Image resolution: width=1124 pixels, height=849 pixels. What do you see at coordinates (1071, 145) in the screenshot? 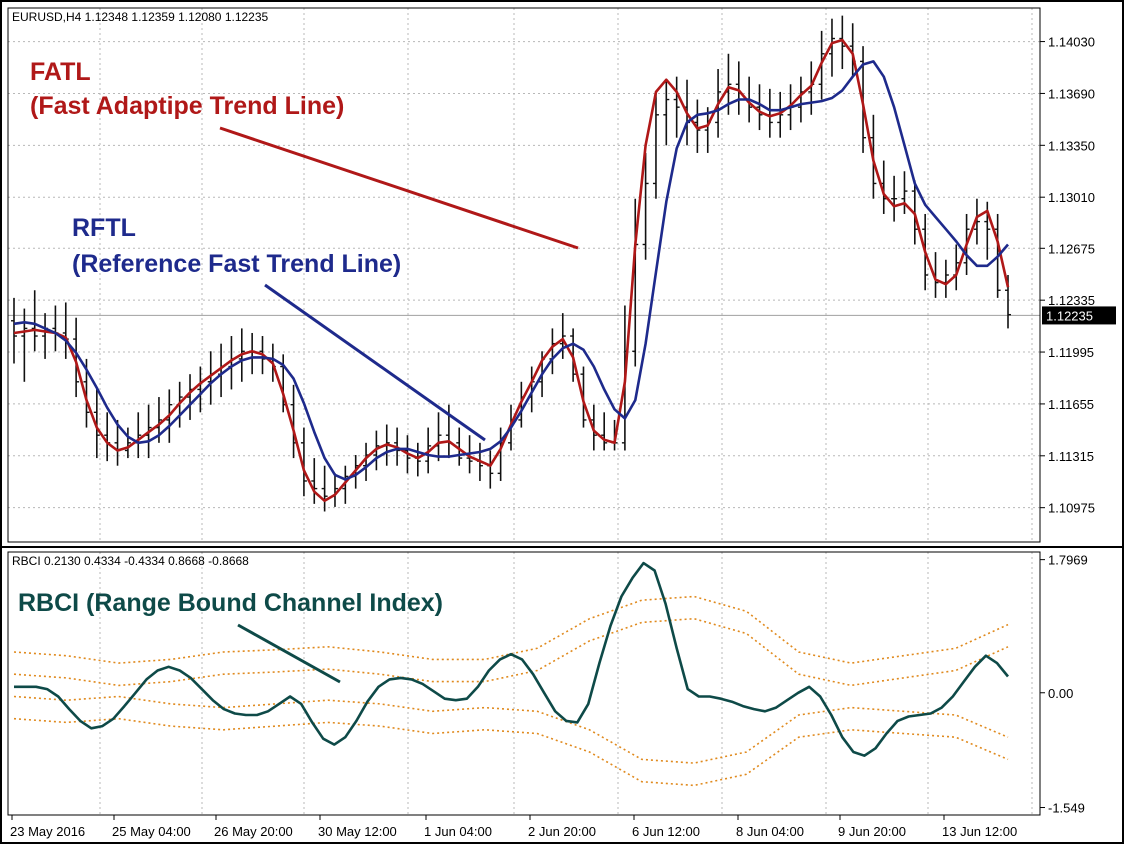
I see `y-tick-label: 1.13350` at bounding box center [1071, 145].